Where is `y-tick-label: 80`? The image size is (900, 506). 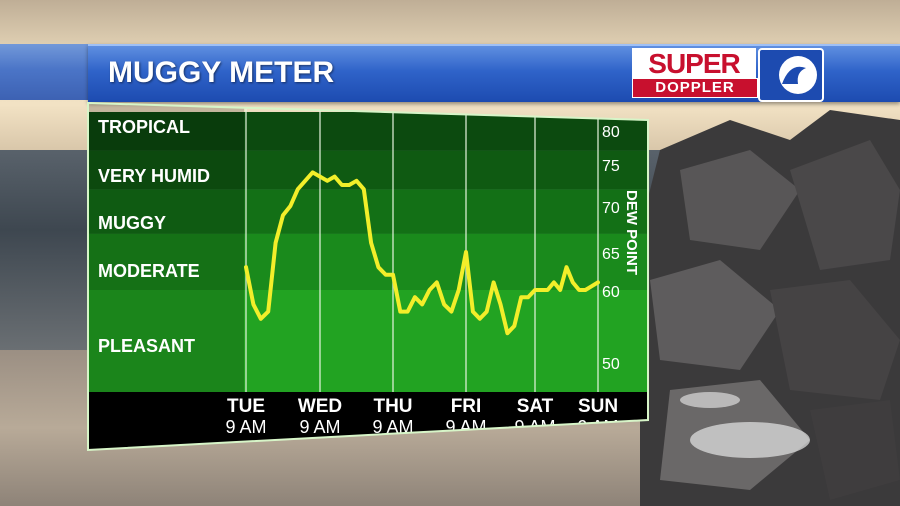
y-tick-label: 80 is located at coordinates (611, 132).